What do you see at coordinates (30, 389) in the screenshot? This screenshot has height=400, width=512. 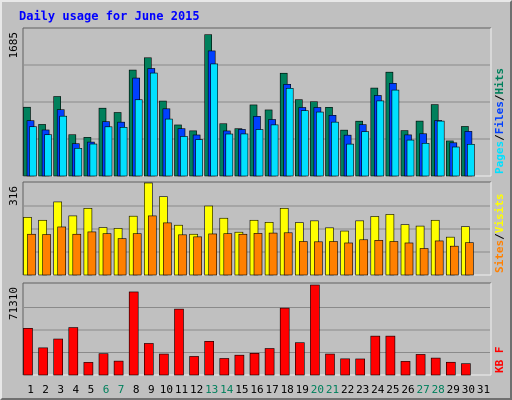 I see `day-label-1: 1` at bounding box center [30, 389].